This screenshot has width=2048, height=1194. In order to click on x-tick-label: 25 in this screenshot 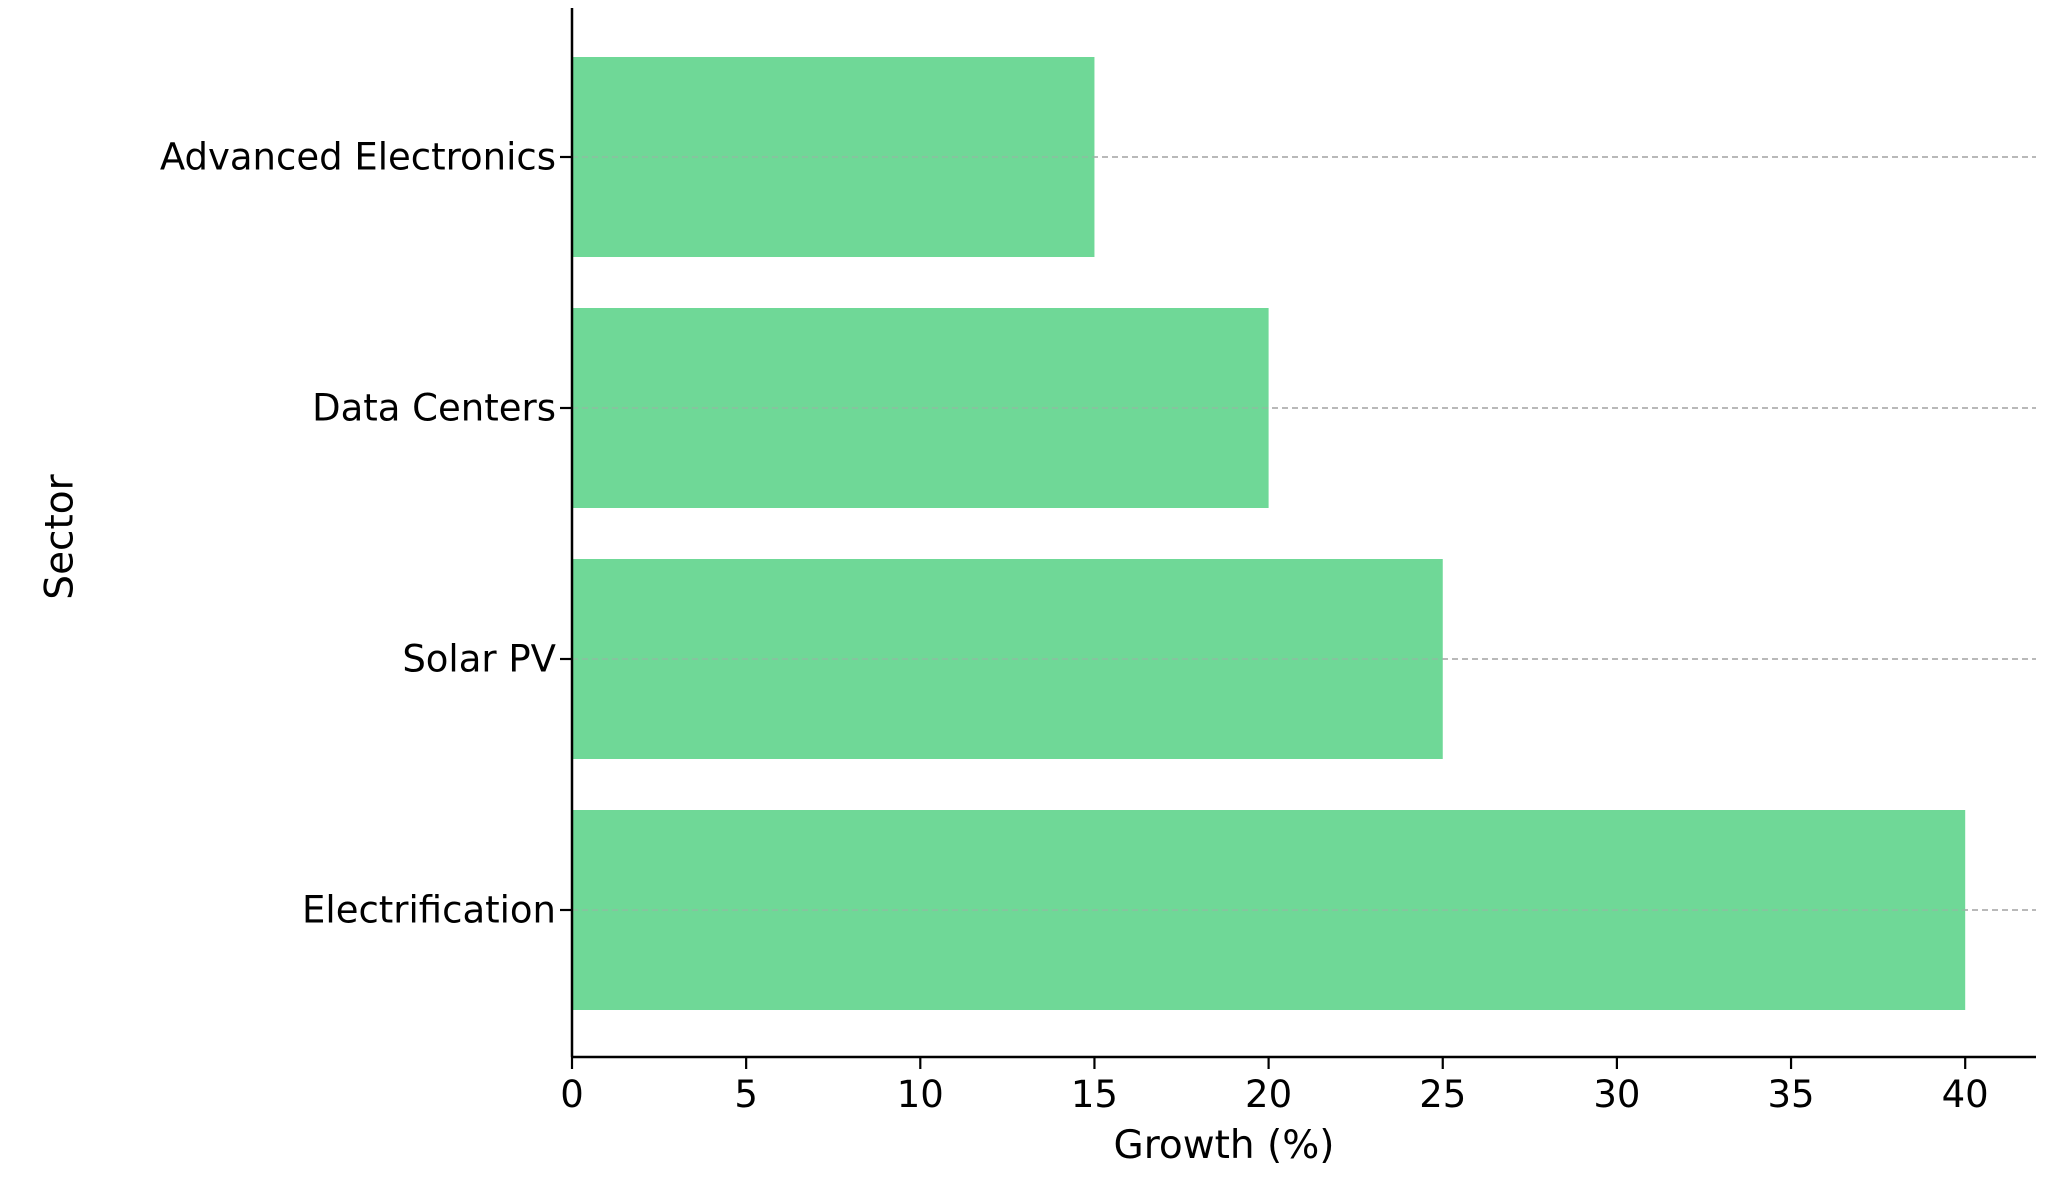, I will do `click(1442, 1094)`.